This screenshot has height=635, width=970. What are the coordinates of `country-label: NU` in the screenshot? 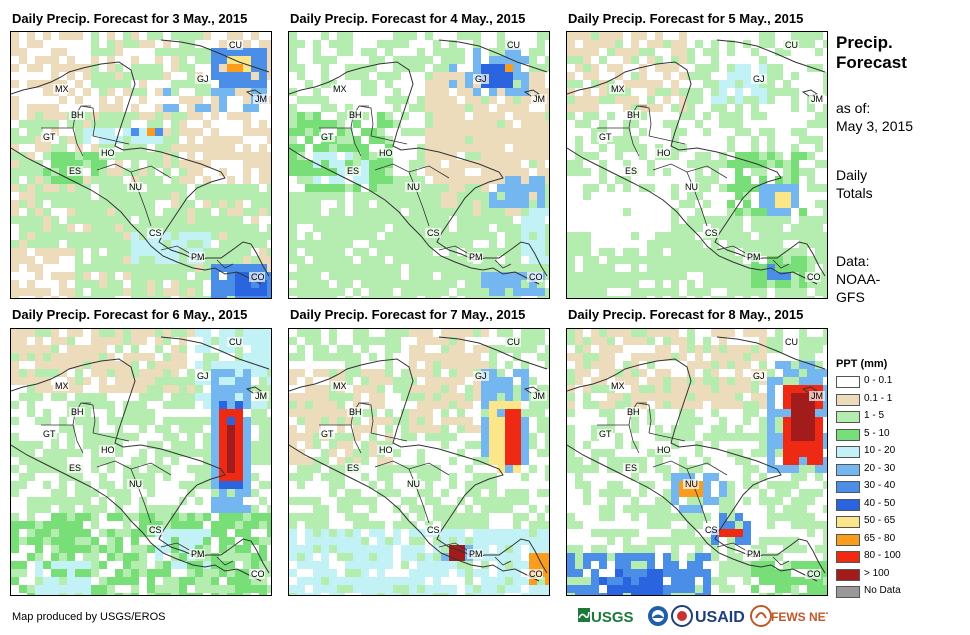 It's located at (413, 187).